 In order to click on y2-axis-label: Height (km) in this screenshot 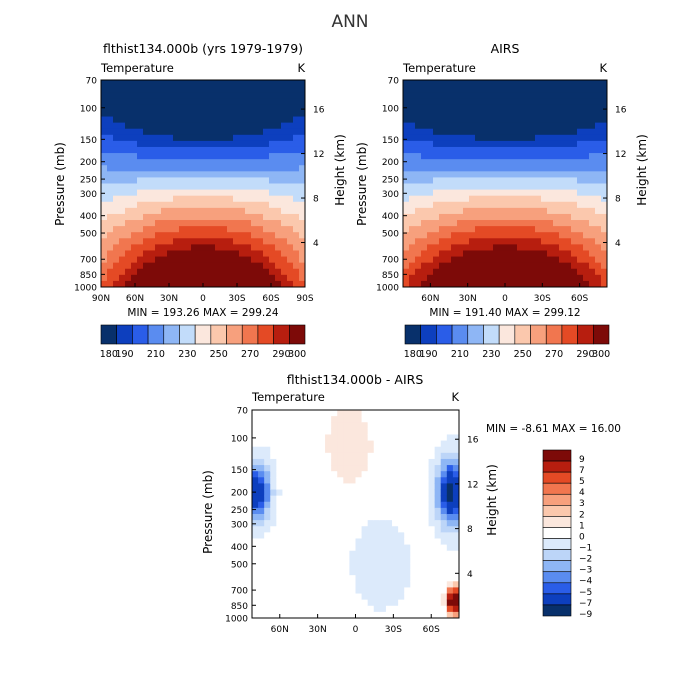, I will do `click(642, 169)`.